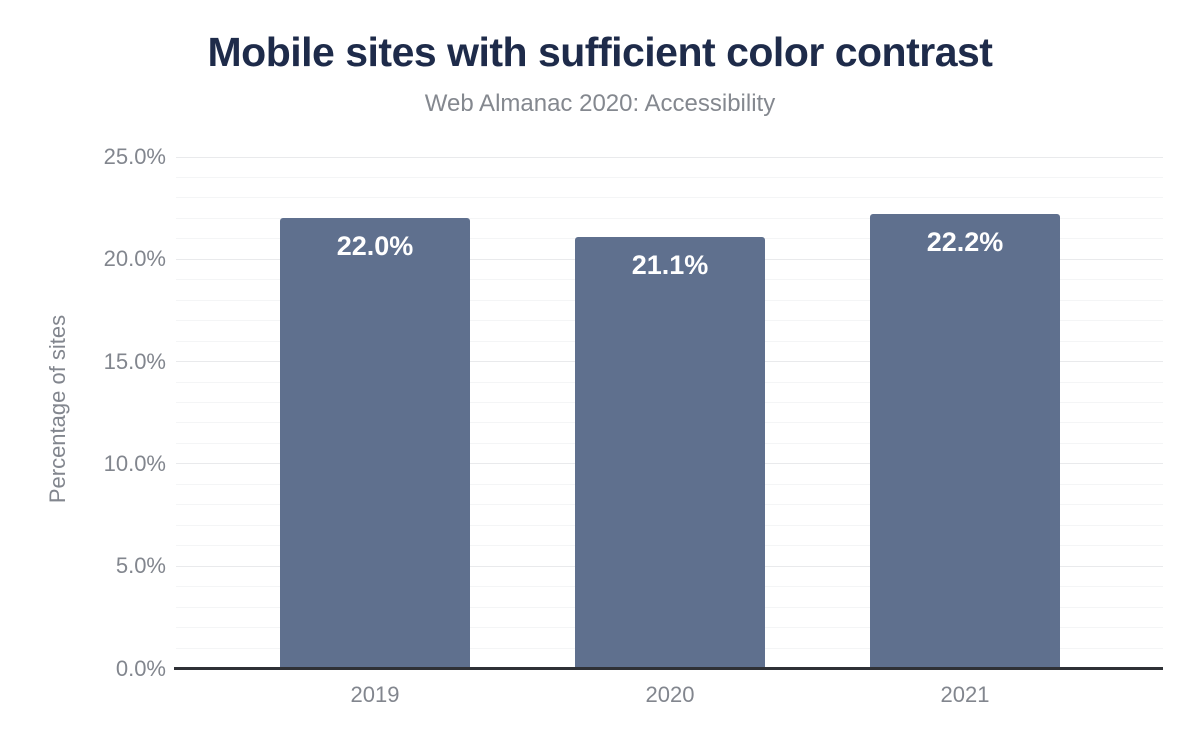 This screenshot has width=1200, height=742. What do you see at coordinates (965, 441) in the screenshot?
I see `bar-2021` at bounding box center [965, 441].